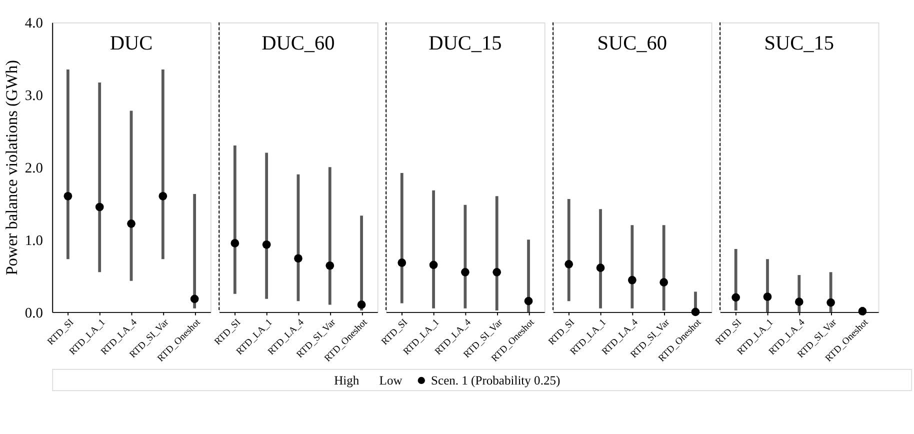  What do you see at coordinates (632, 43) in the screenshot?
I see `text: SUC_60` at bounding box center [632, 43].